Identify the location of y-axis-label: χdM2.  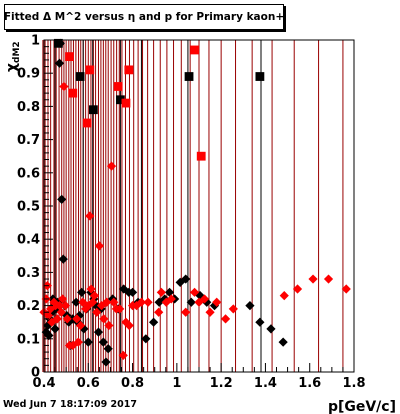
(13, 56).